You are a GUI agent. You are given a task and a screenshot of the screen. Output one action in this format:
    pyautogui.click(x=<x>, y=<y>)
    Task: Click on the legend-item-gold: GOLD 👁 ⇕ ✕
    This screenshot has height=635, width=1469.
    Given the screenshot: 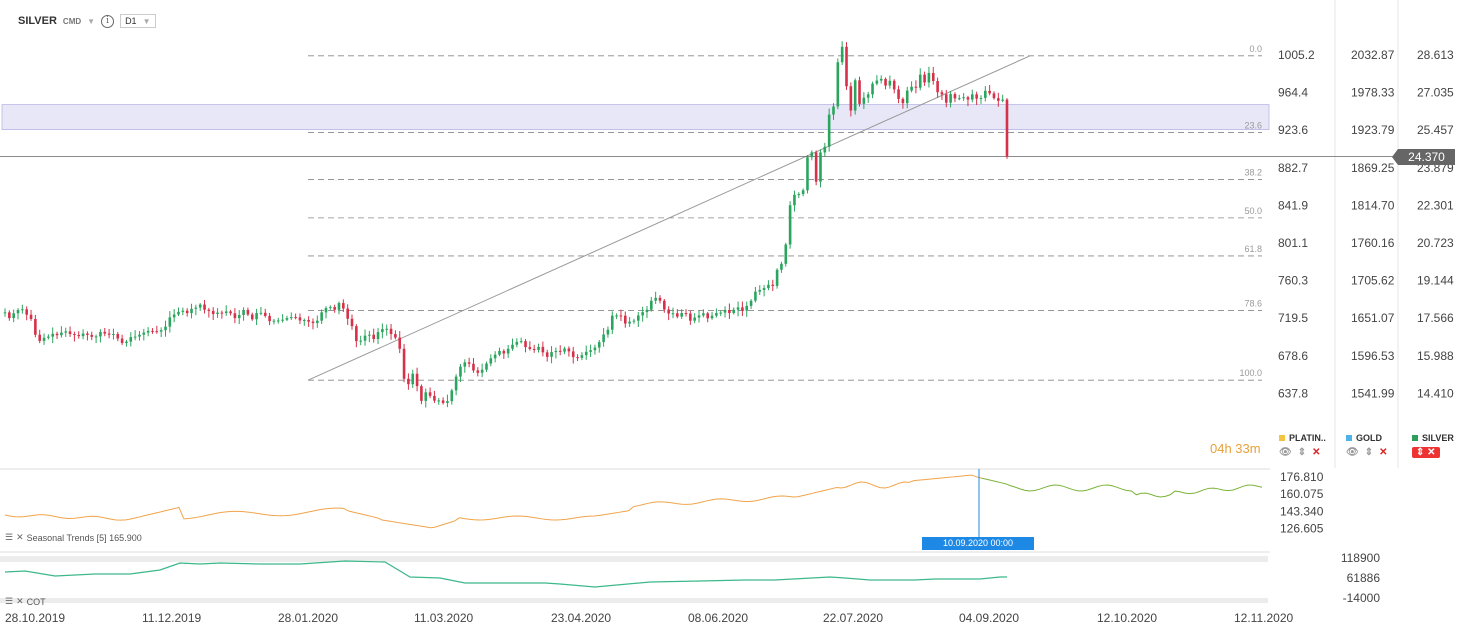 What is the action you would take?
    pyautogui.click(x=1366, y=445)
    